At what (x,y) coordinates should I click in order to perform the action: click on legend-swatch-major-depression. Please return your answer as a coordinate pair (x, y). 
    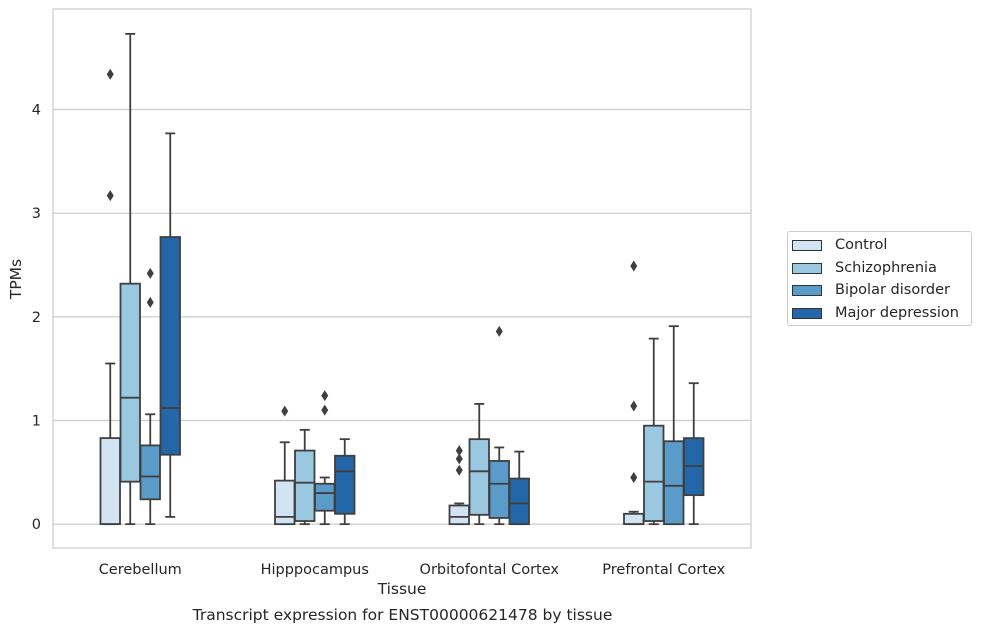
    Looking at the image, I should click on (807, 313).